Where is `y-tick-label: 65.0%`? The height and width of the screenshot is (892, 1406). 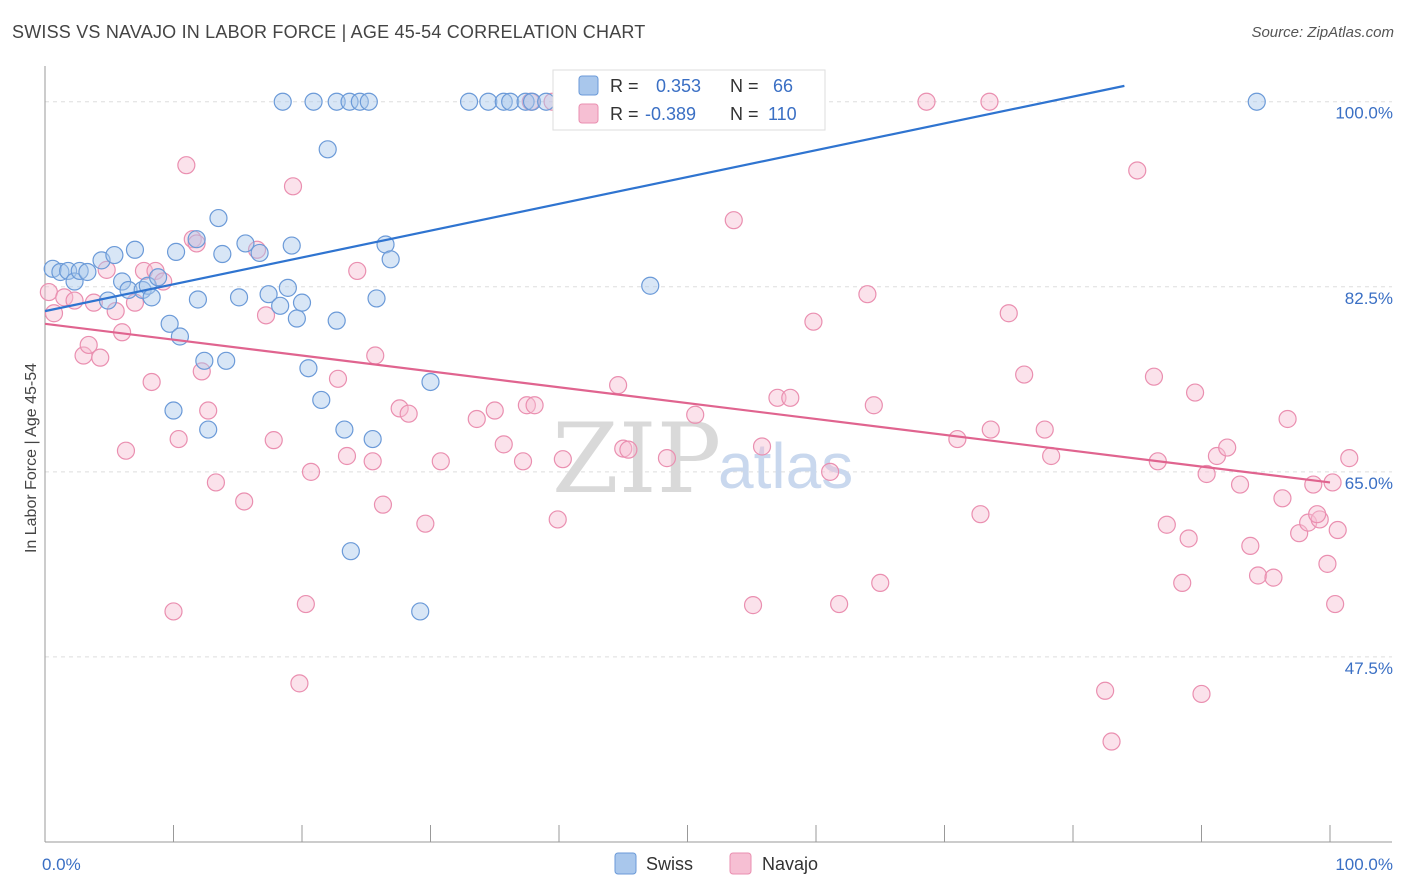
y-tick-label: 65.0% is located at coordinates (1369, 483).